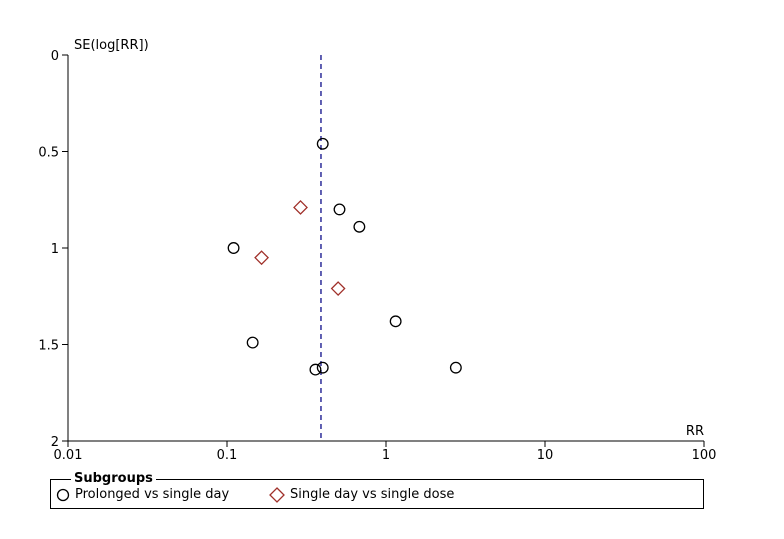  I want to click on x-tick-label: 0.1, so click(227, 455).